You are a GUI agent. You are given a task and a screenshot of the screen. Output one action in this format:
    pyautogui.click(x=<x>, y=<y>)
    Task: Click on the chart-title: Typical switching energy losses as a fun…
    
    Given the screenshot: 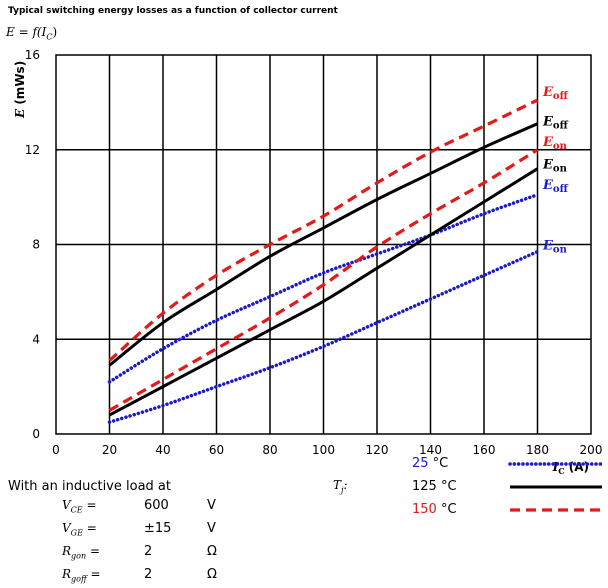 What is the action you would take?
    pyautogui.click(x=173, y=11)
    